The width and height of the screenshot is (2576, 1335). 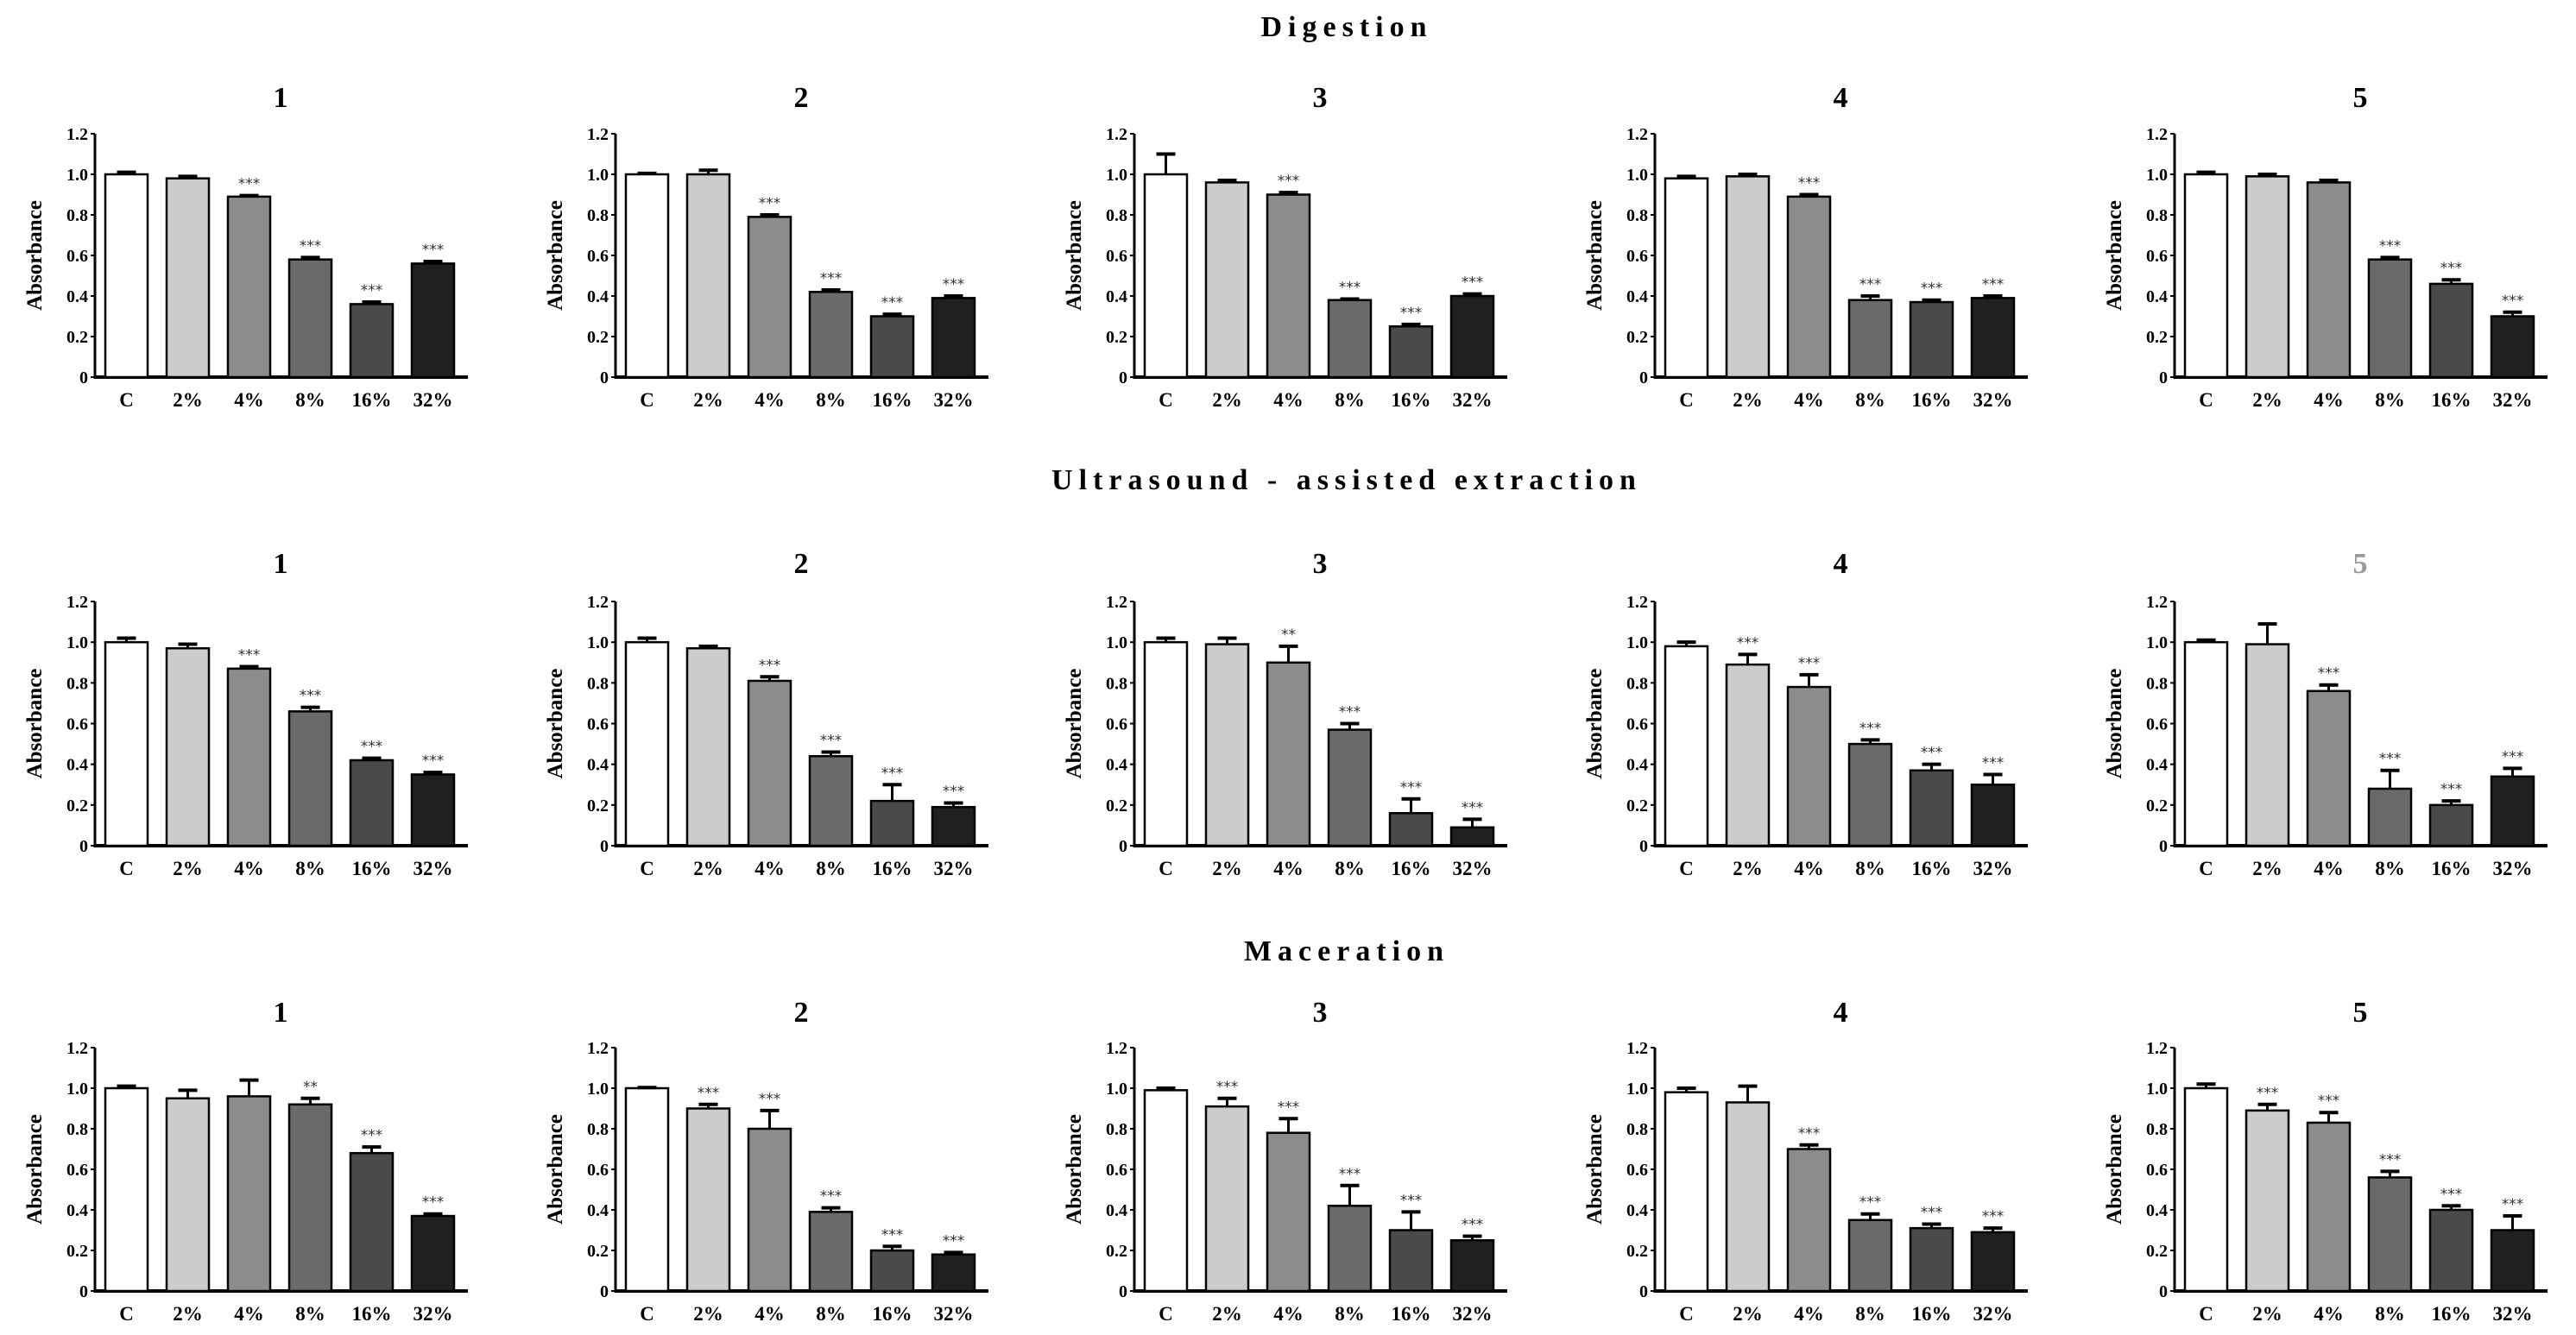 I want to click on section-title: Ultrasound - assisted extraction, so click(x=1346, y=480).